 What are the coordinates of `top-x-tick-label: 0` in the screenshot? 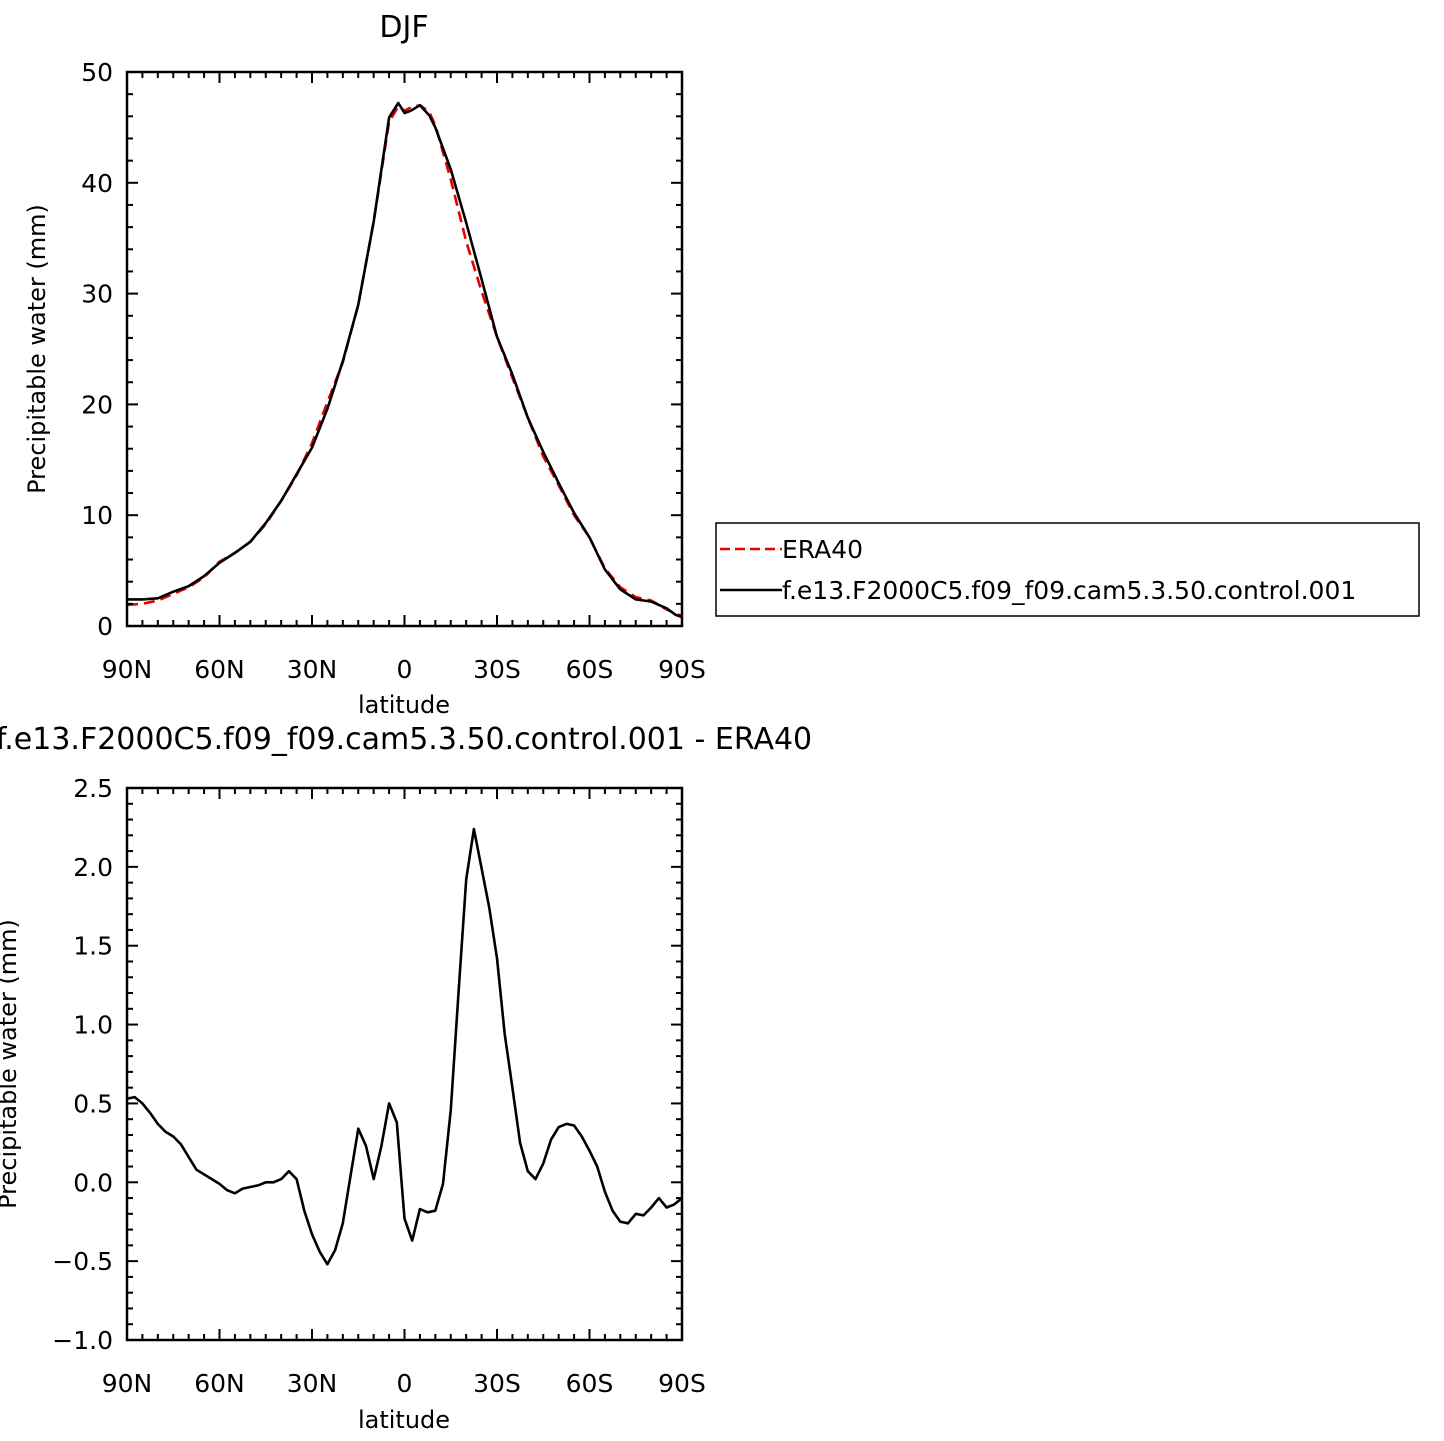 It's located at (405, 669).